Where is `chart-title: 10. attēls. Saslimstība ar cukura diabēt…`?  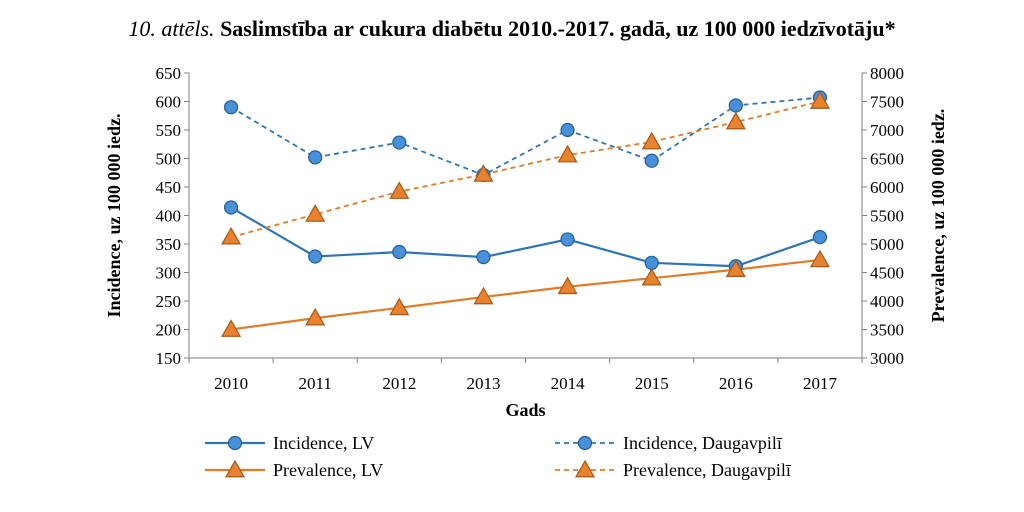 chart-title: 10. attēls. Saslimstība ar cukura diabēt… is located at coordinates (512, 29).